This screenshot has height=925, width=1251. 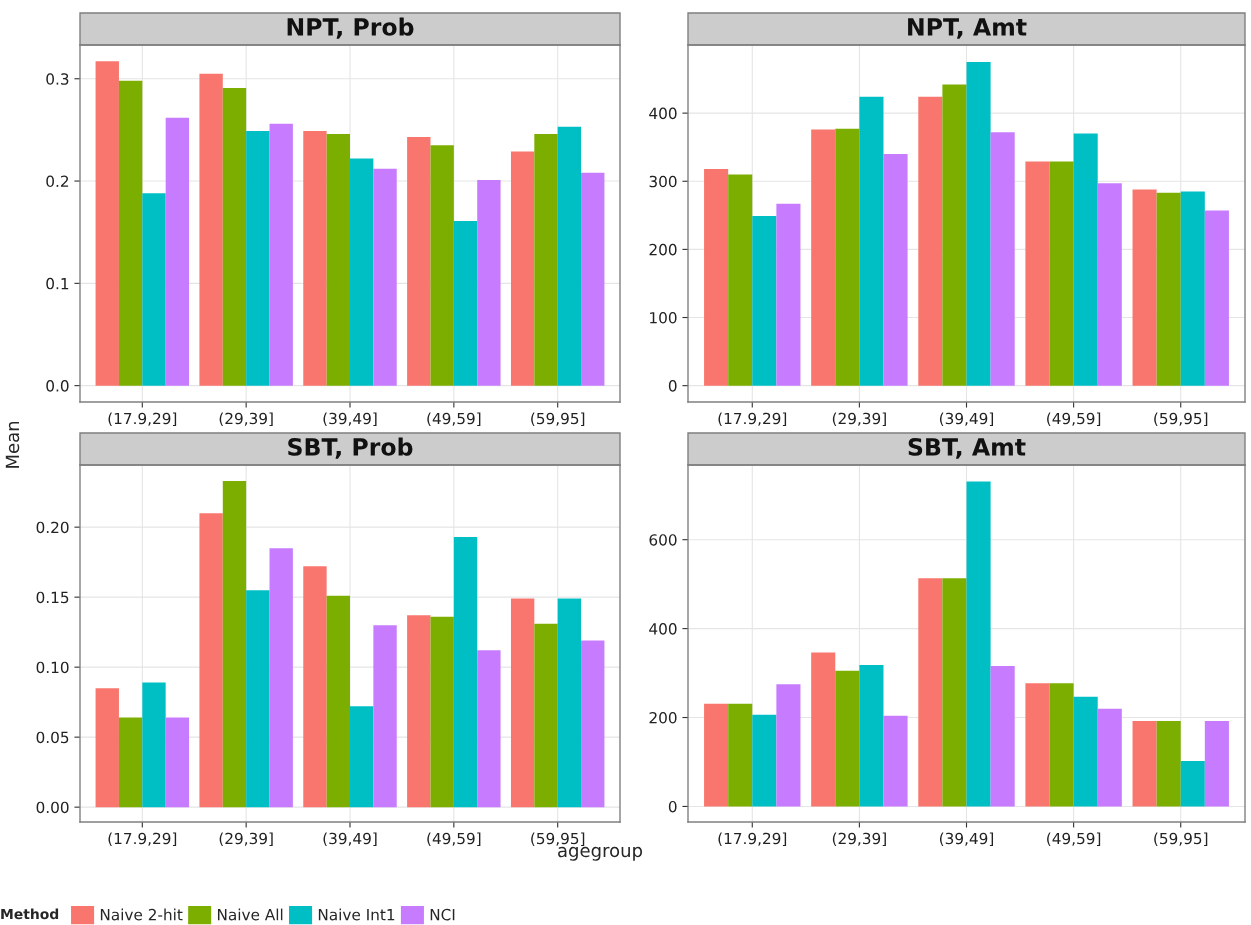 What do you see at coordinates (250, 914) in the screenshot?
I see `legend-label: Naive All` at bounding box center [250, 914].